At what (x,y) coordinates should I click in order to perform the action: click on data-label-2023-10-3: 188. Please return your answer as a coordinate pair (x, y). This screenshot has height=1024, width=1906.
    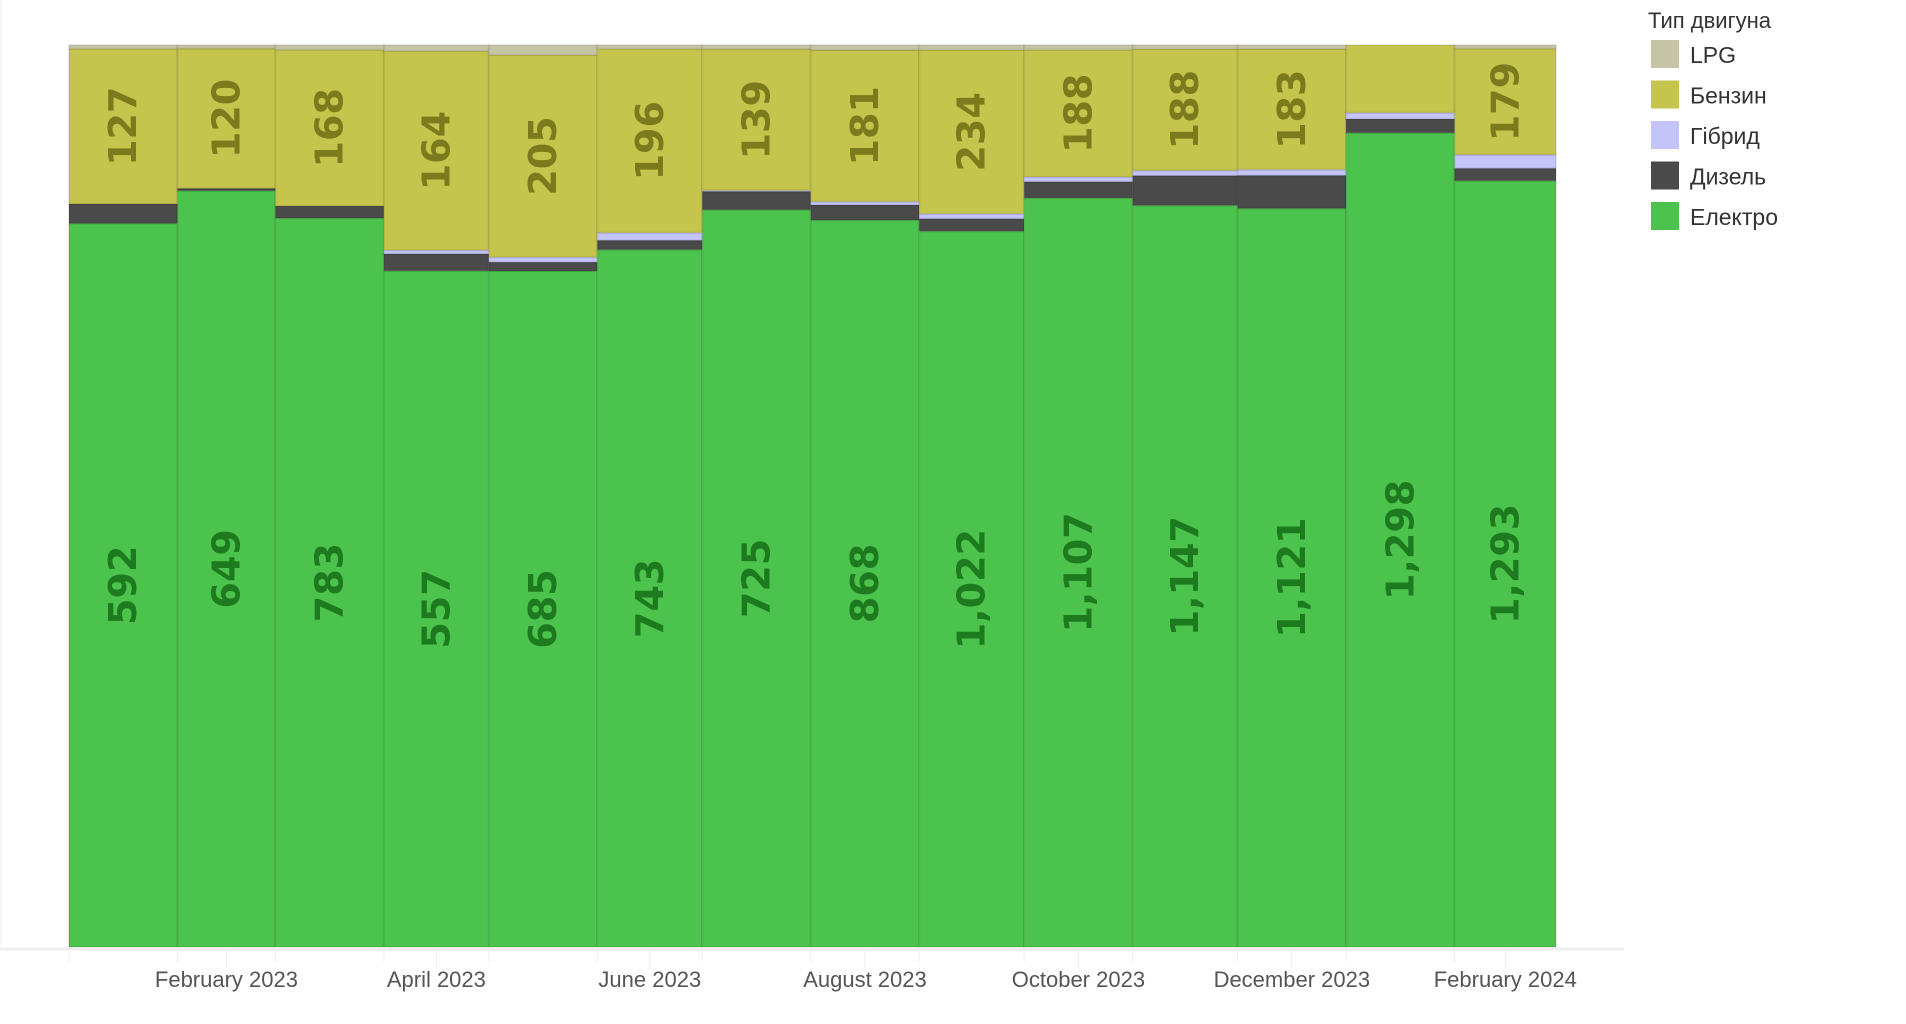
    Looking at the image, I should click on (1078, 113).